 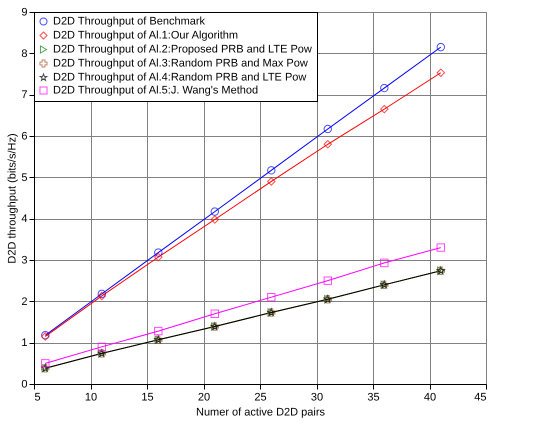 What do you see at coordinates (24, 95) in the screenshot?
I see `y-tick-label: 7` at bounding box center [24, 95].